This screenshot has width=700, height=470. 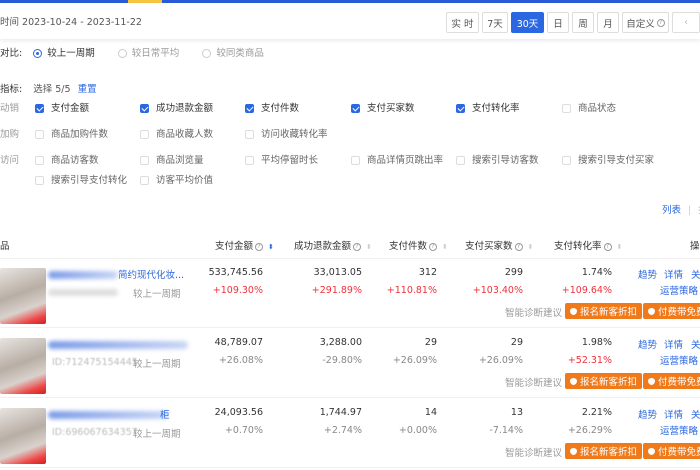 I want to click on indicator-checkbox: 商品状态, so click(x=589, y=107).